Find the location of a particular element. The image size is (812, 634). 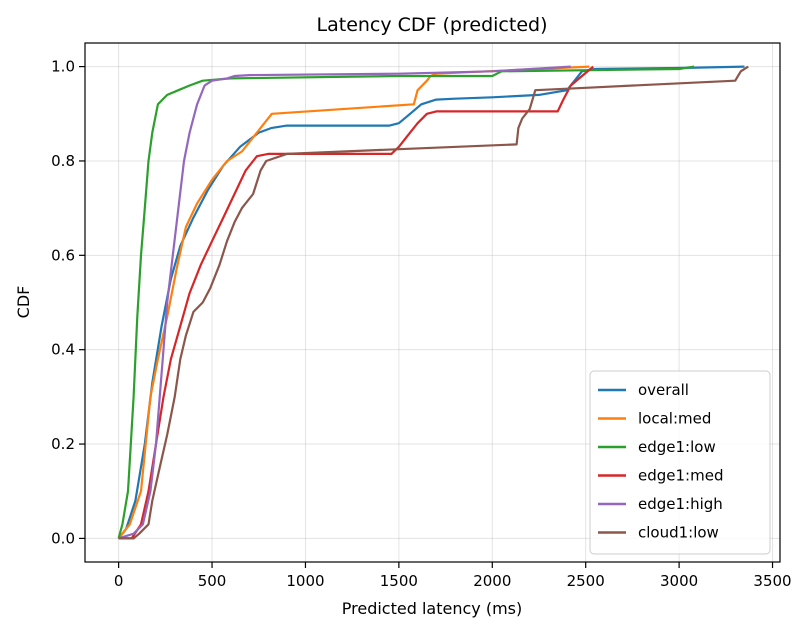

y-tick-label: 0.6 is located at coordinates (63, 255).